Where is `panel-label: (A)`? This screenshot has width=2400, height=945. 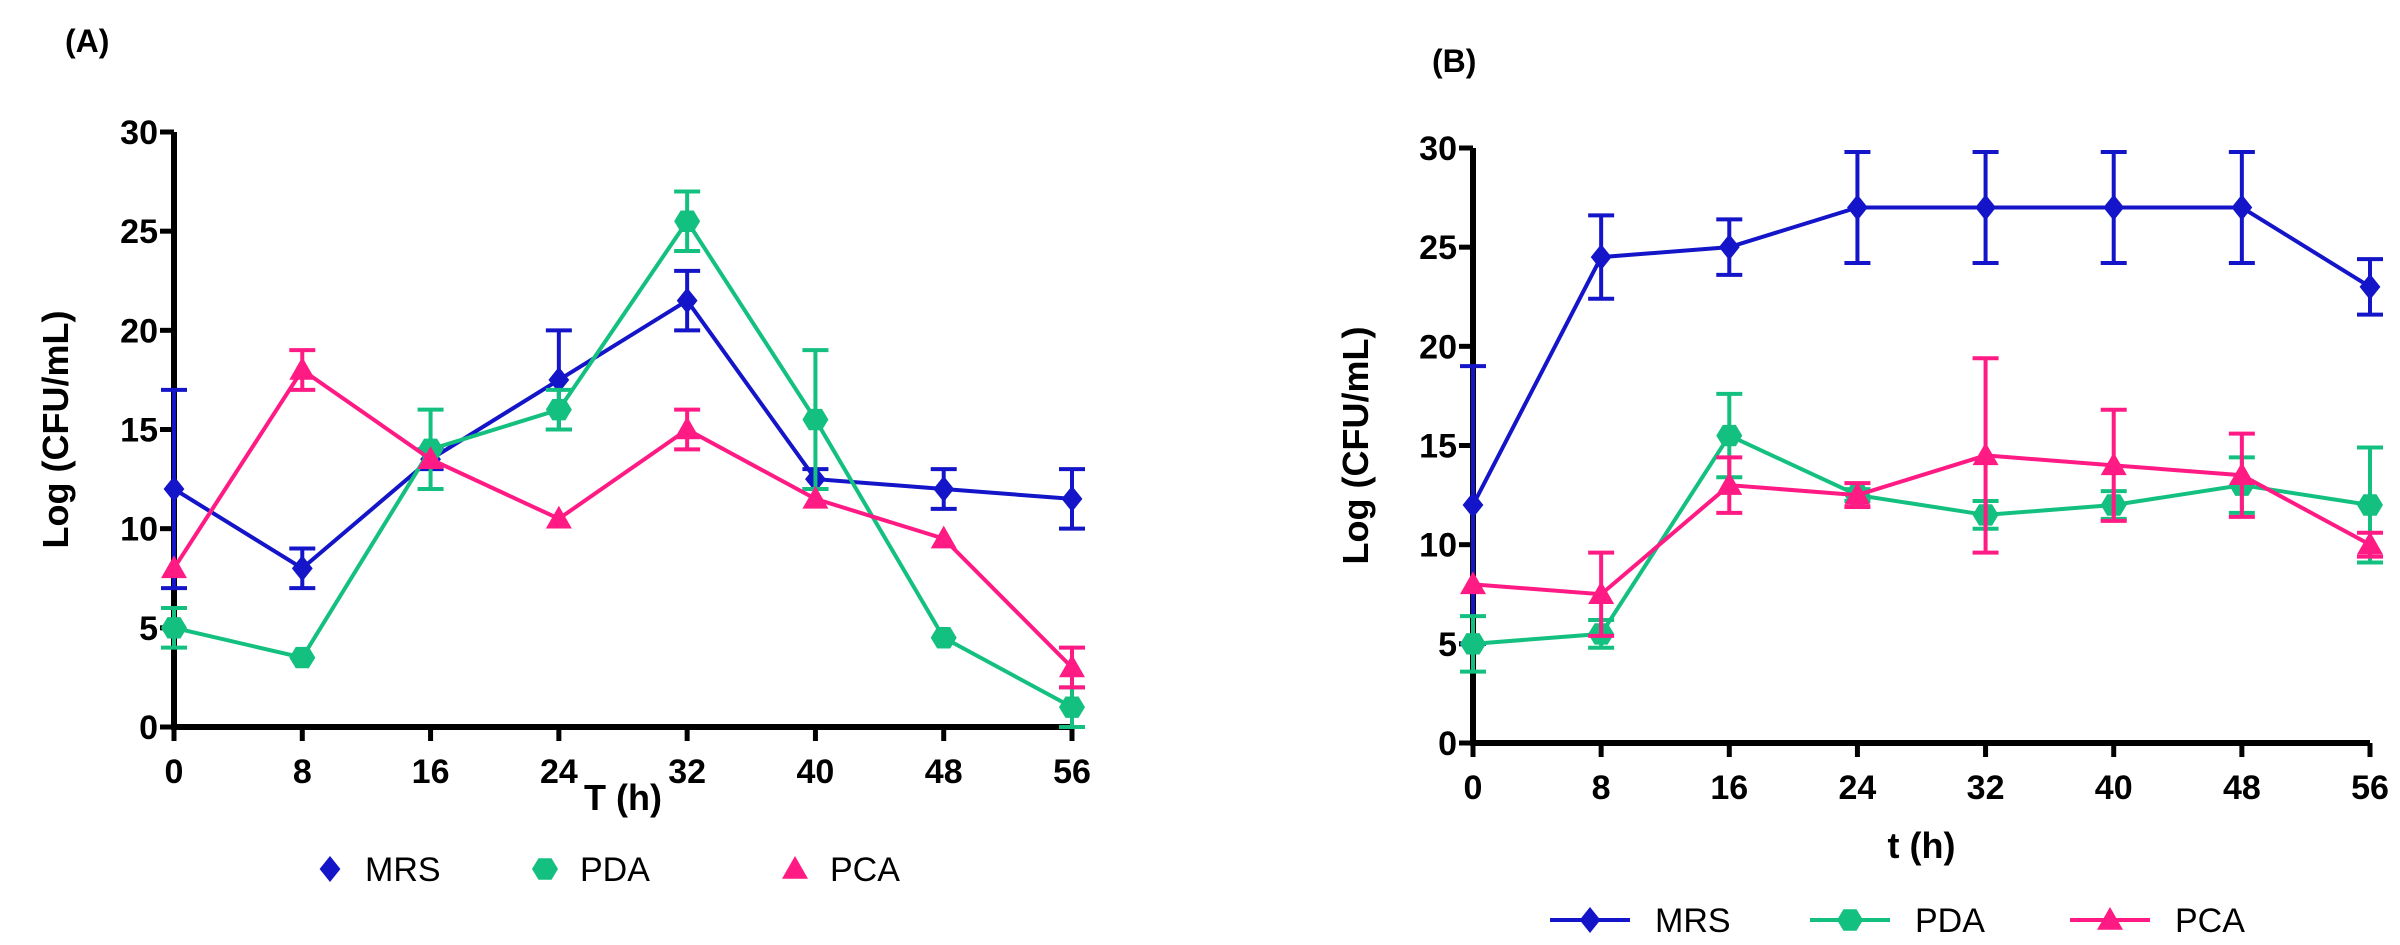
panel-label: (A) is located at coordinates (87, 41).